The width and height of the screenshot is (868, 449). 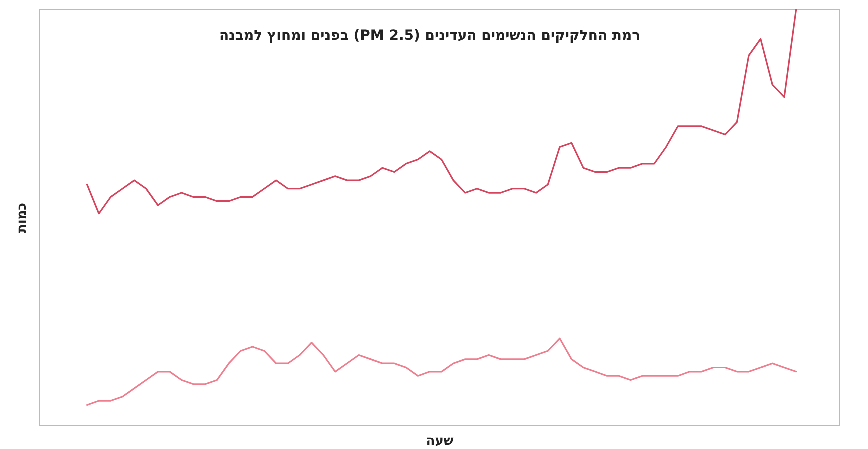 What do you see at coordinates (440, 441) in the screenshot?
I see `x-axis-title: שעה` at bounding box center [440, 441].